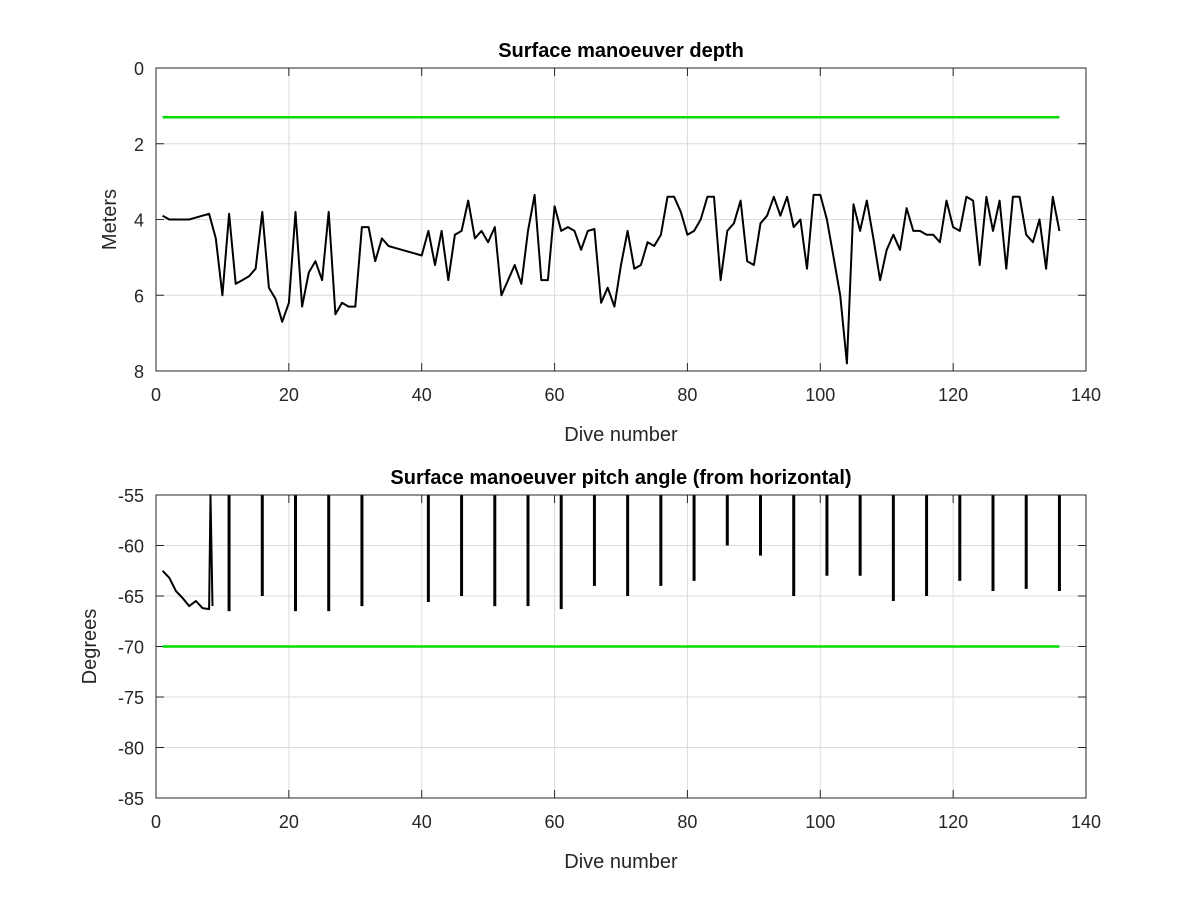  Describe the element at coordinates (131, 698) in the screenshot. I see `y-tick-label: -75` at that location.